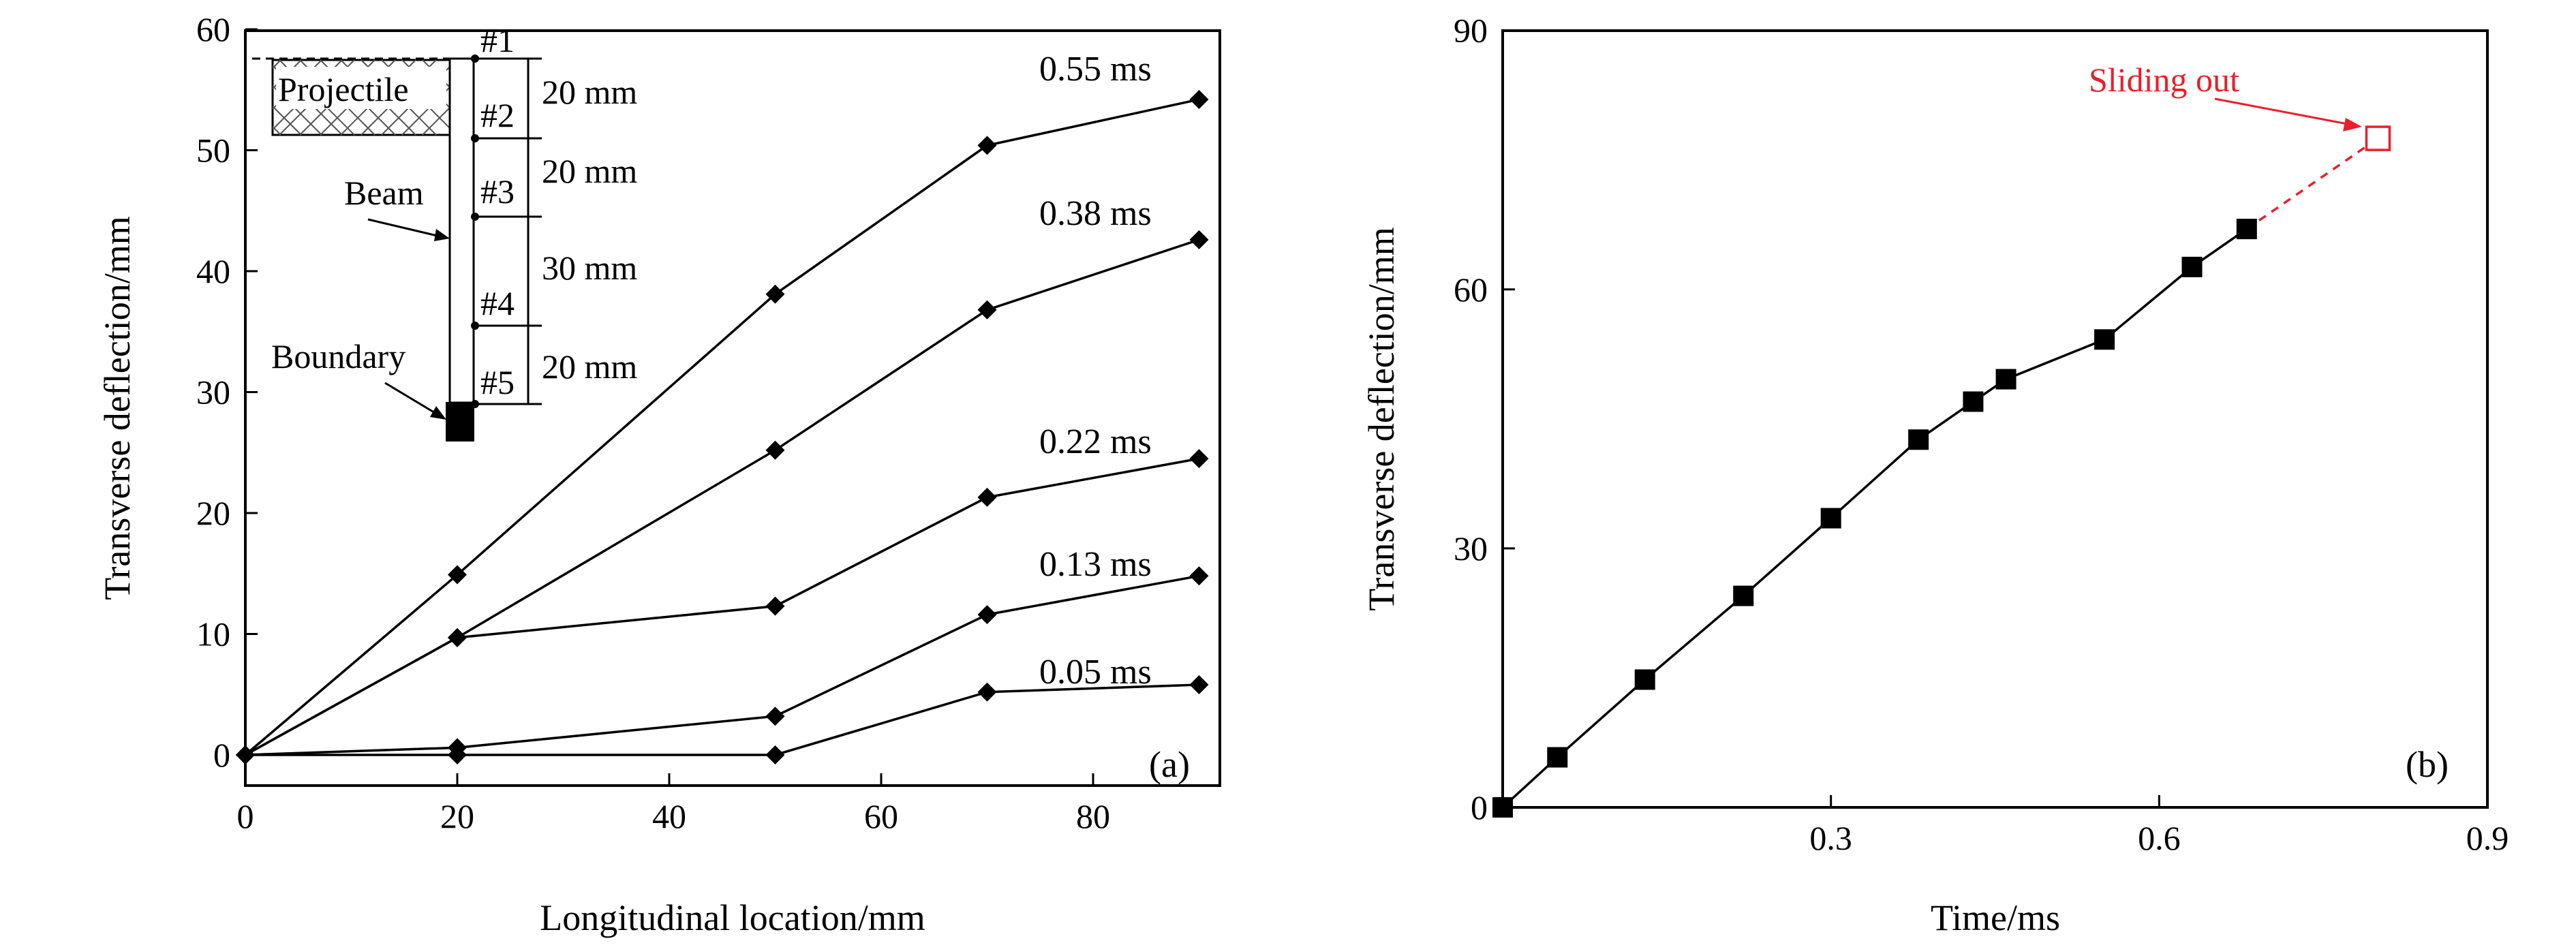 The image size is (2576, 945). I want to click on spacing-label-3: 30 mm, so click(589, 268).